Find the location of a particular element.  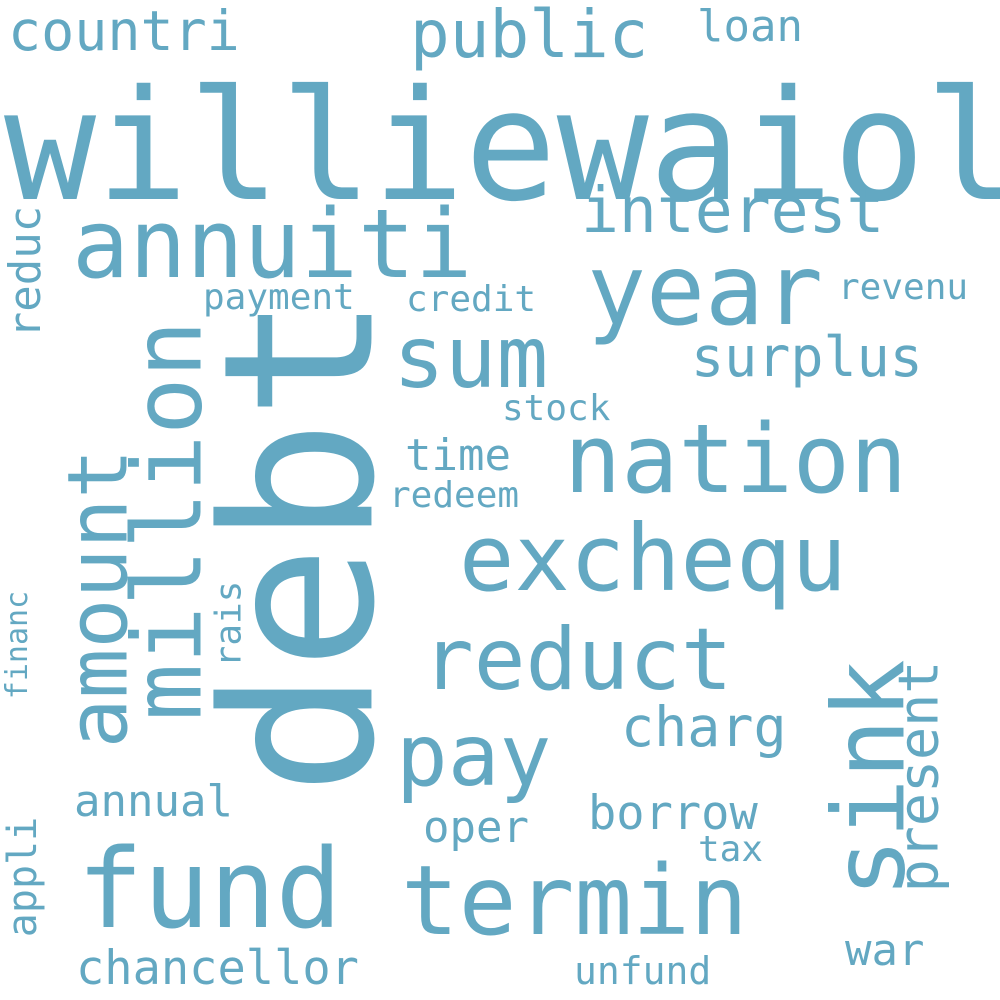

word-annuiti: annuiti is located at coordinates (272, 245).